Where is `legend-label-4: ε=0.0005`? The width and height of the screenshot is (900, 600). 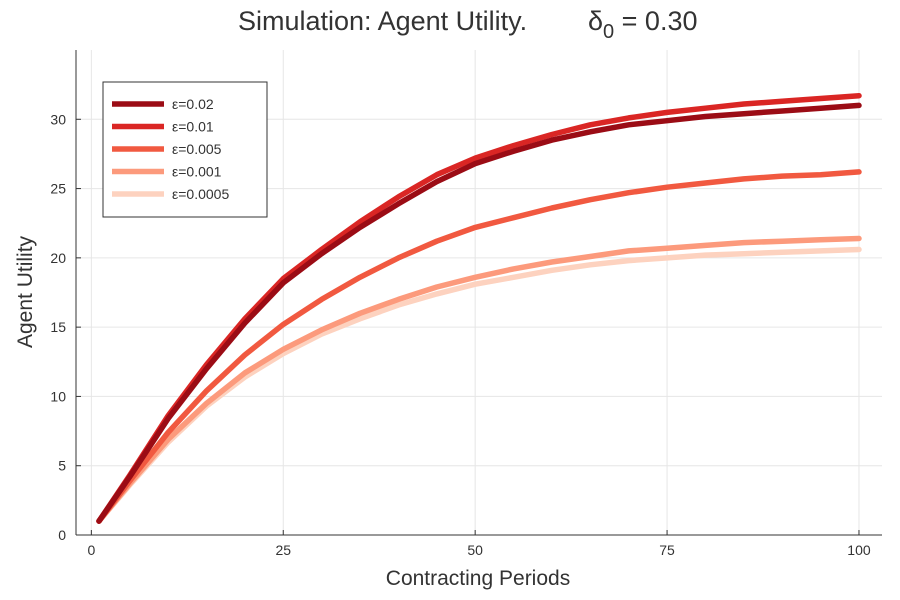 legend-label-4: ε=0.0005 is located at coordinates (200, 194).